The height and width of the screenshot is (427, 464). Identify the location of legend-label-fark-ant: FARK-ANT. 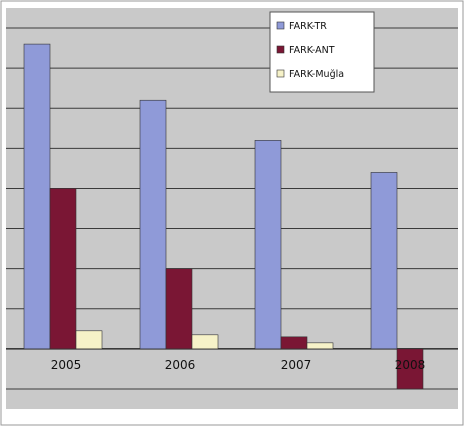
(312, 50).